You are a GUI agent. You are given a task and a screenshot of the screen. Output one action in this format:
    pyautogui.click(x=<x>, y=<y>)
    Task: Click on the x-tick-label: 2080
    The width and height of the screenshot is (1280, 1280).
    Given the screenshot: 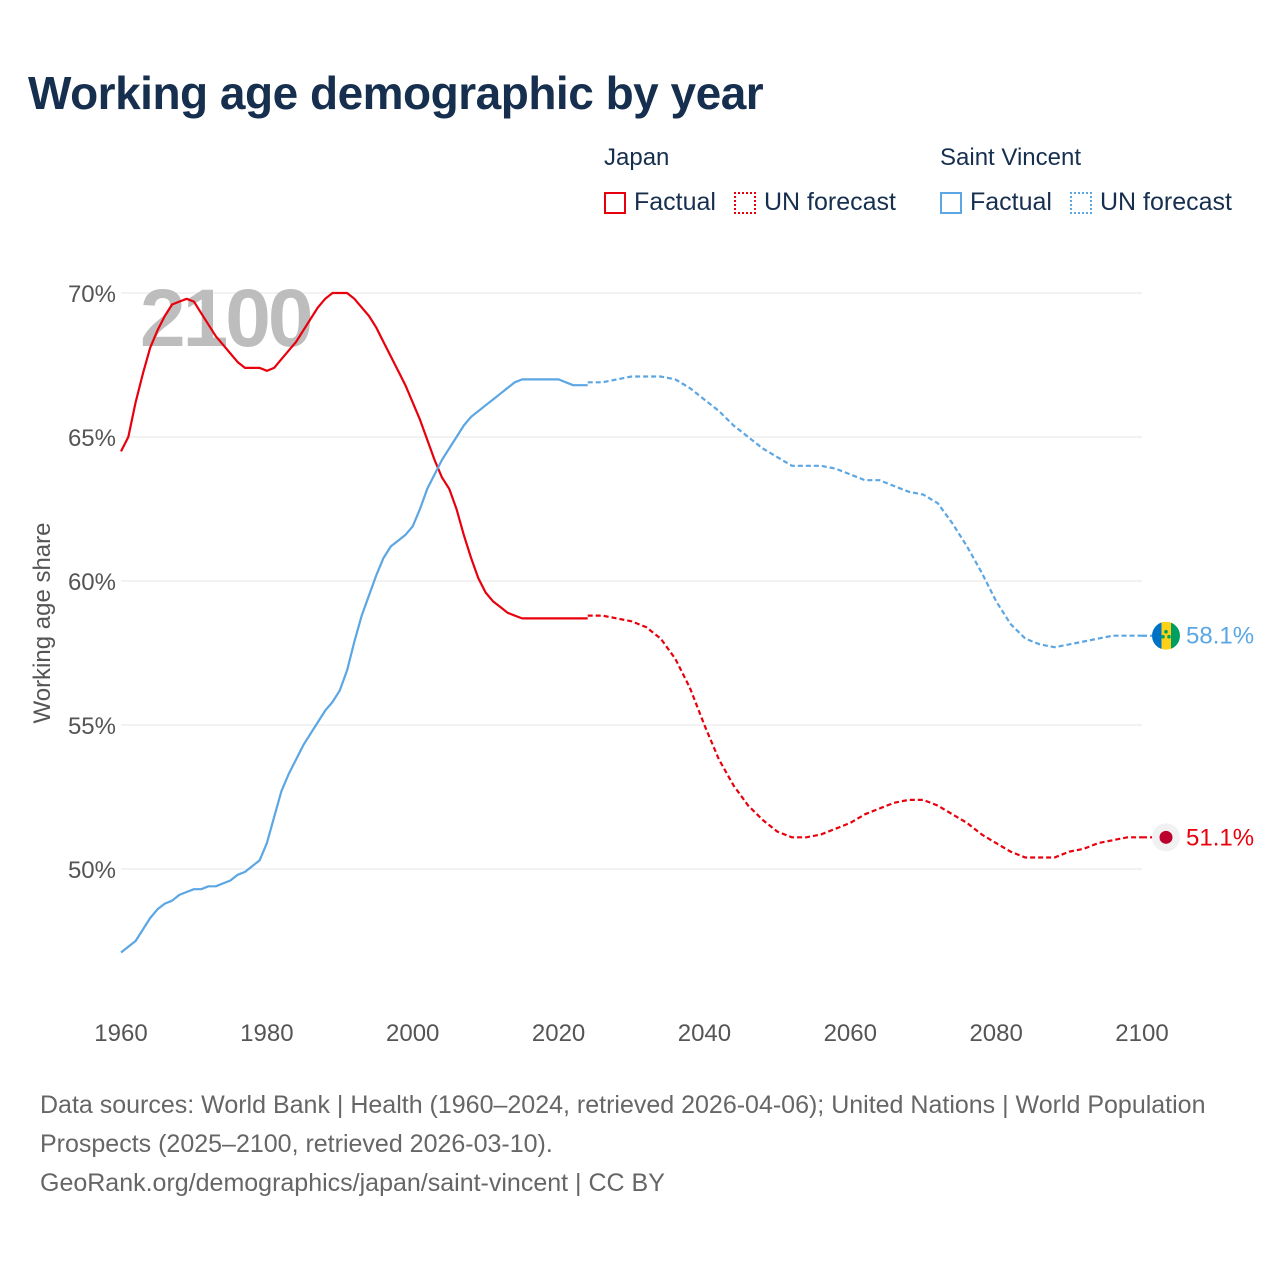 What is the action you would take?
    pyautogui.click(x=995, y=1033)
    